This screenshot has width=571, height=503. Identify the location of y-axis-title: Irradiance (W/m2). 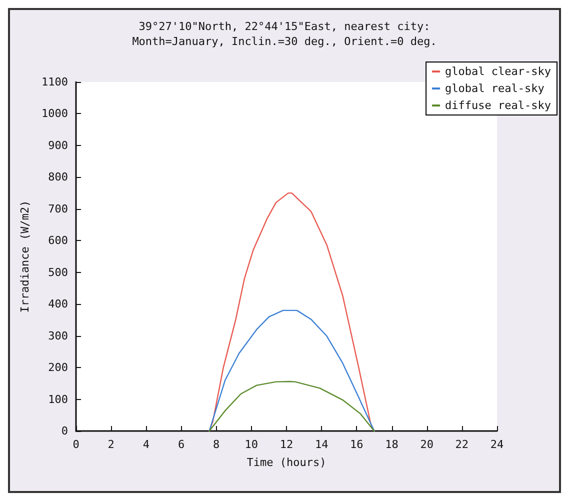
(25, 256).